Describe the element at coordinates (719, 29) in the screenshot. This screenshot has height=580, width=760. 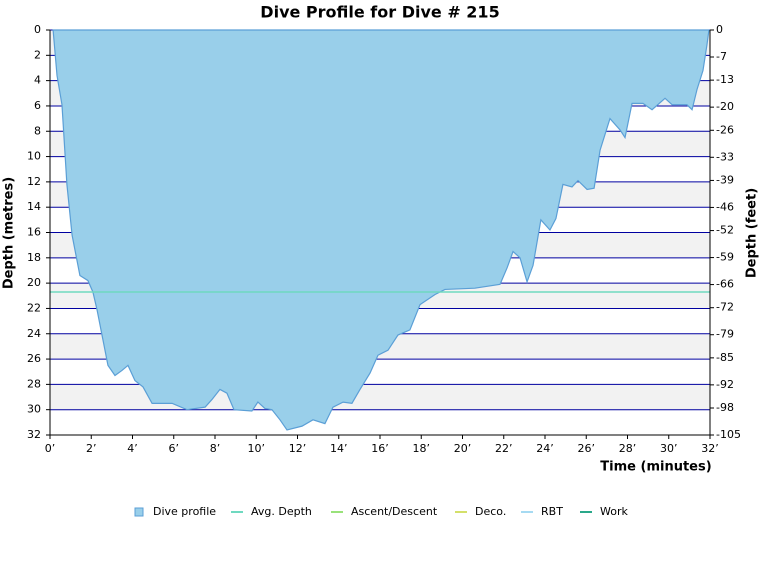
I see `y2-tick-label: 0` at that location.